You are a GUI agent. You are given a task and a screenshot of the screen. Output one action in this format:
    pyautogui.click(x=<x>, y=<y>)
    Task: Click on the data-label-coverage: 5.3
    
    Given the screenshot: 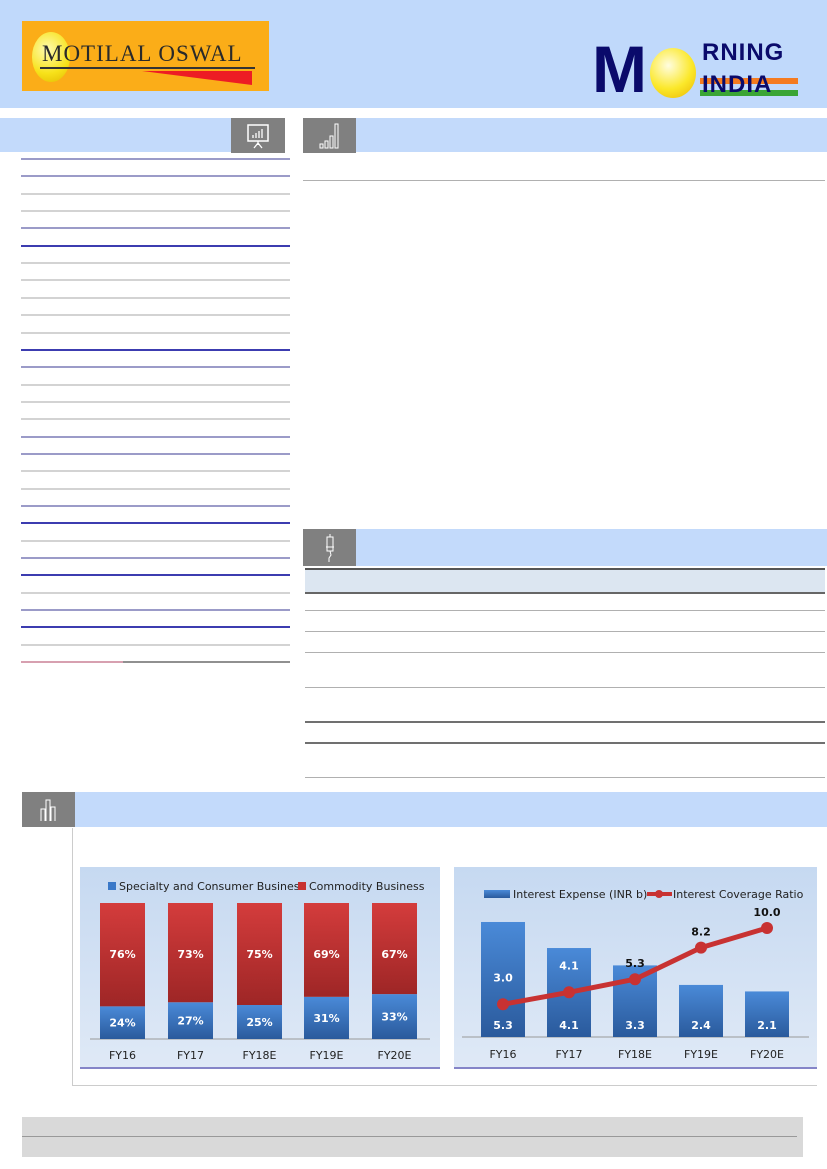 What is the action you would take?
    pyautogui.click(x=635, y=963)
    